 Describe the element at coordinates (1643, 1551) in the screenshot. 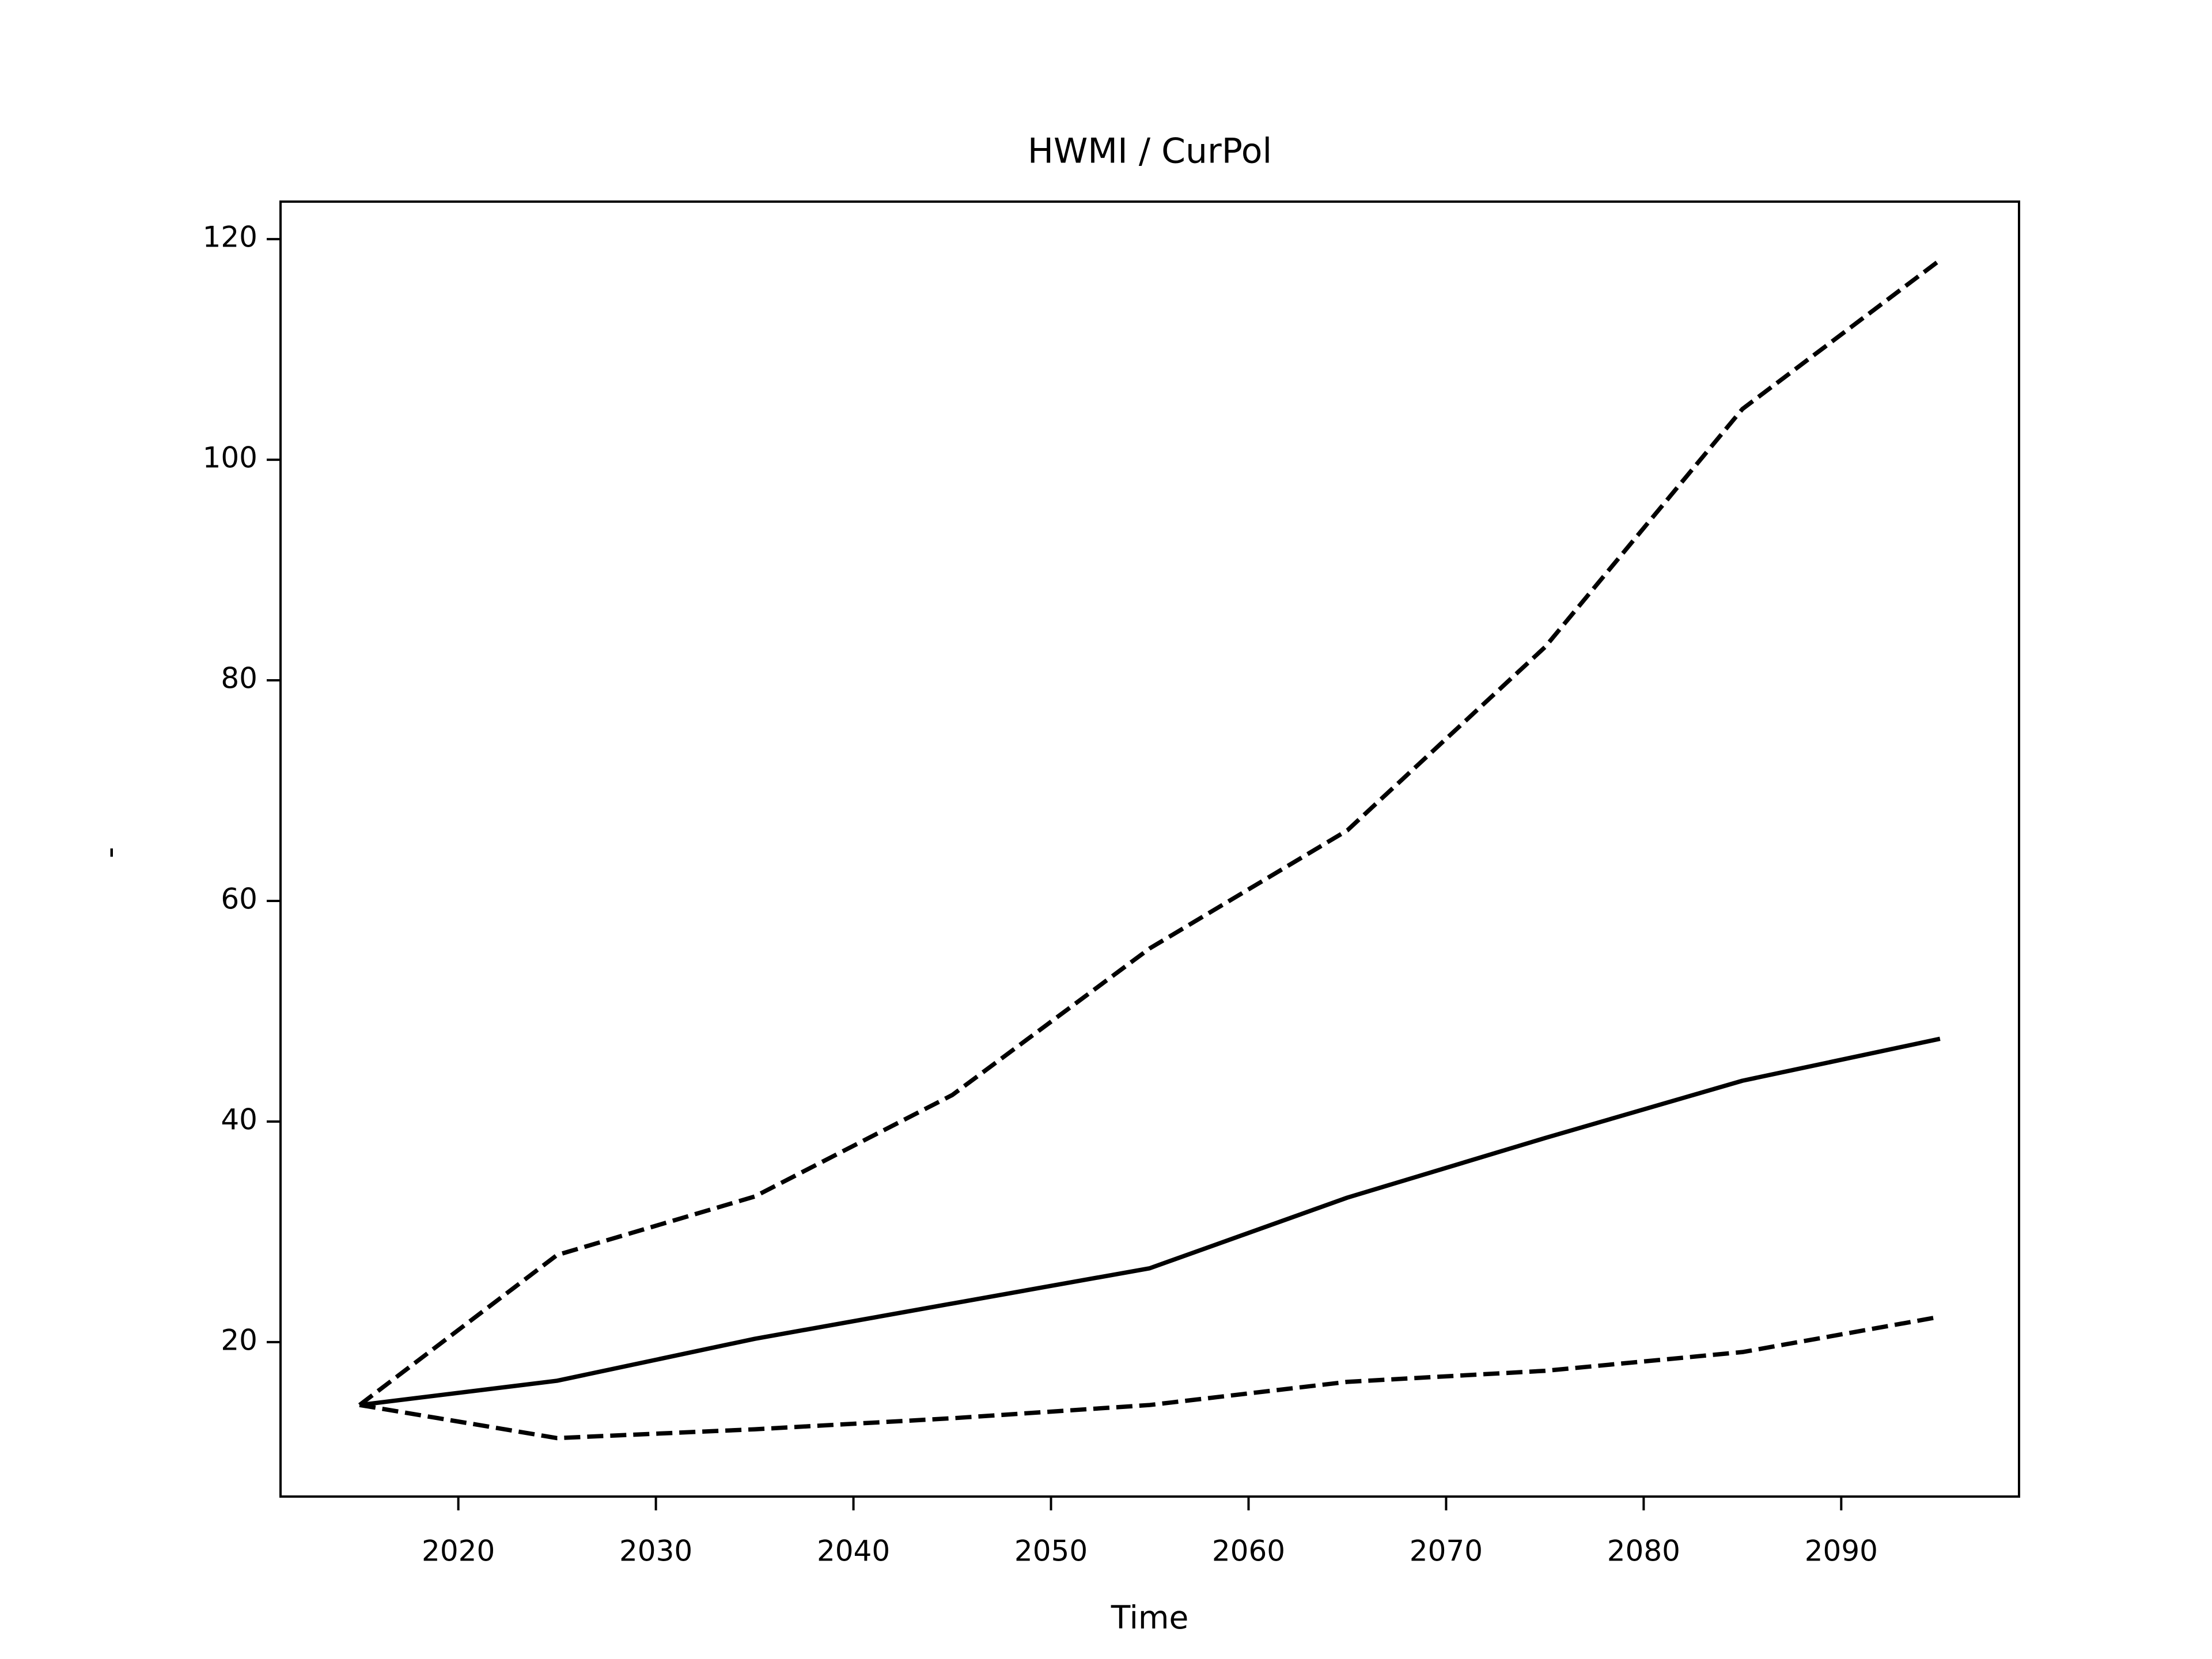

I see `x-tick-label: 2080` at that location.